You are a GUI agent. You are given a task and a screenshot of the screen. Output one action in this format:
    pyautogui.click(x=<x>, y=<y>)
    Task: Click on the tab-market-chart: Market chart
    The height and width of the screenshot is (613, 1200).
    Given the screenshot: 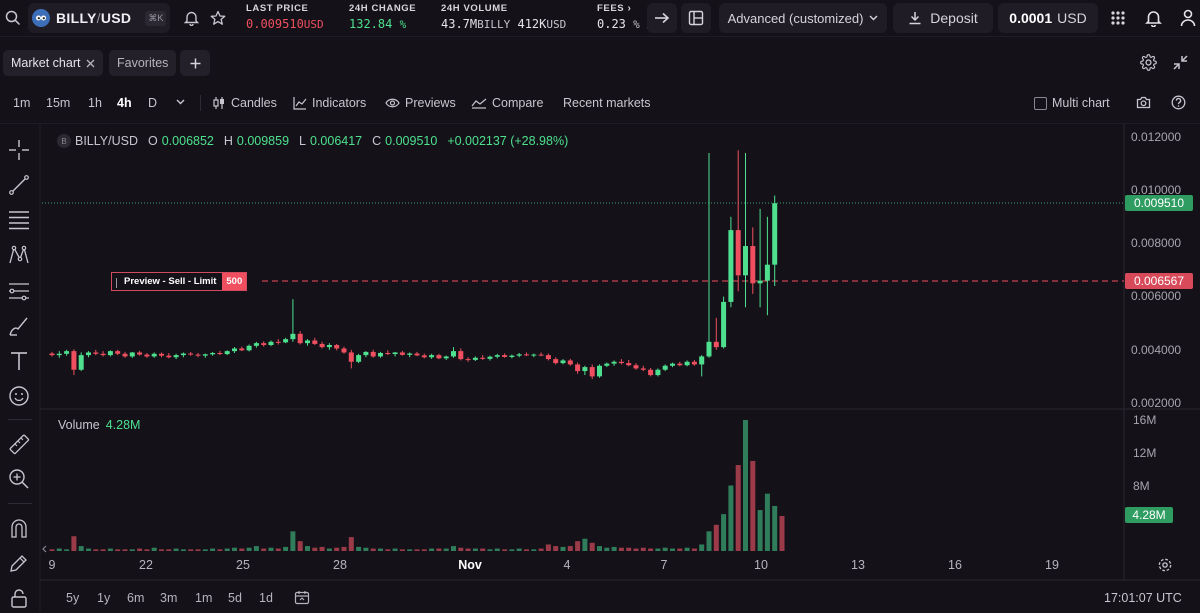 What is the action you would take?
    pyautogui.click(x=53, y=63)
    